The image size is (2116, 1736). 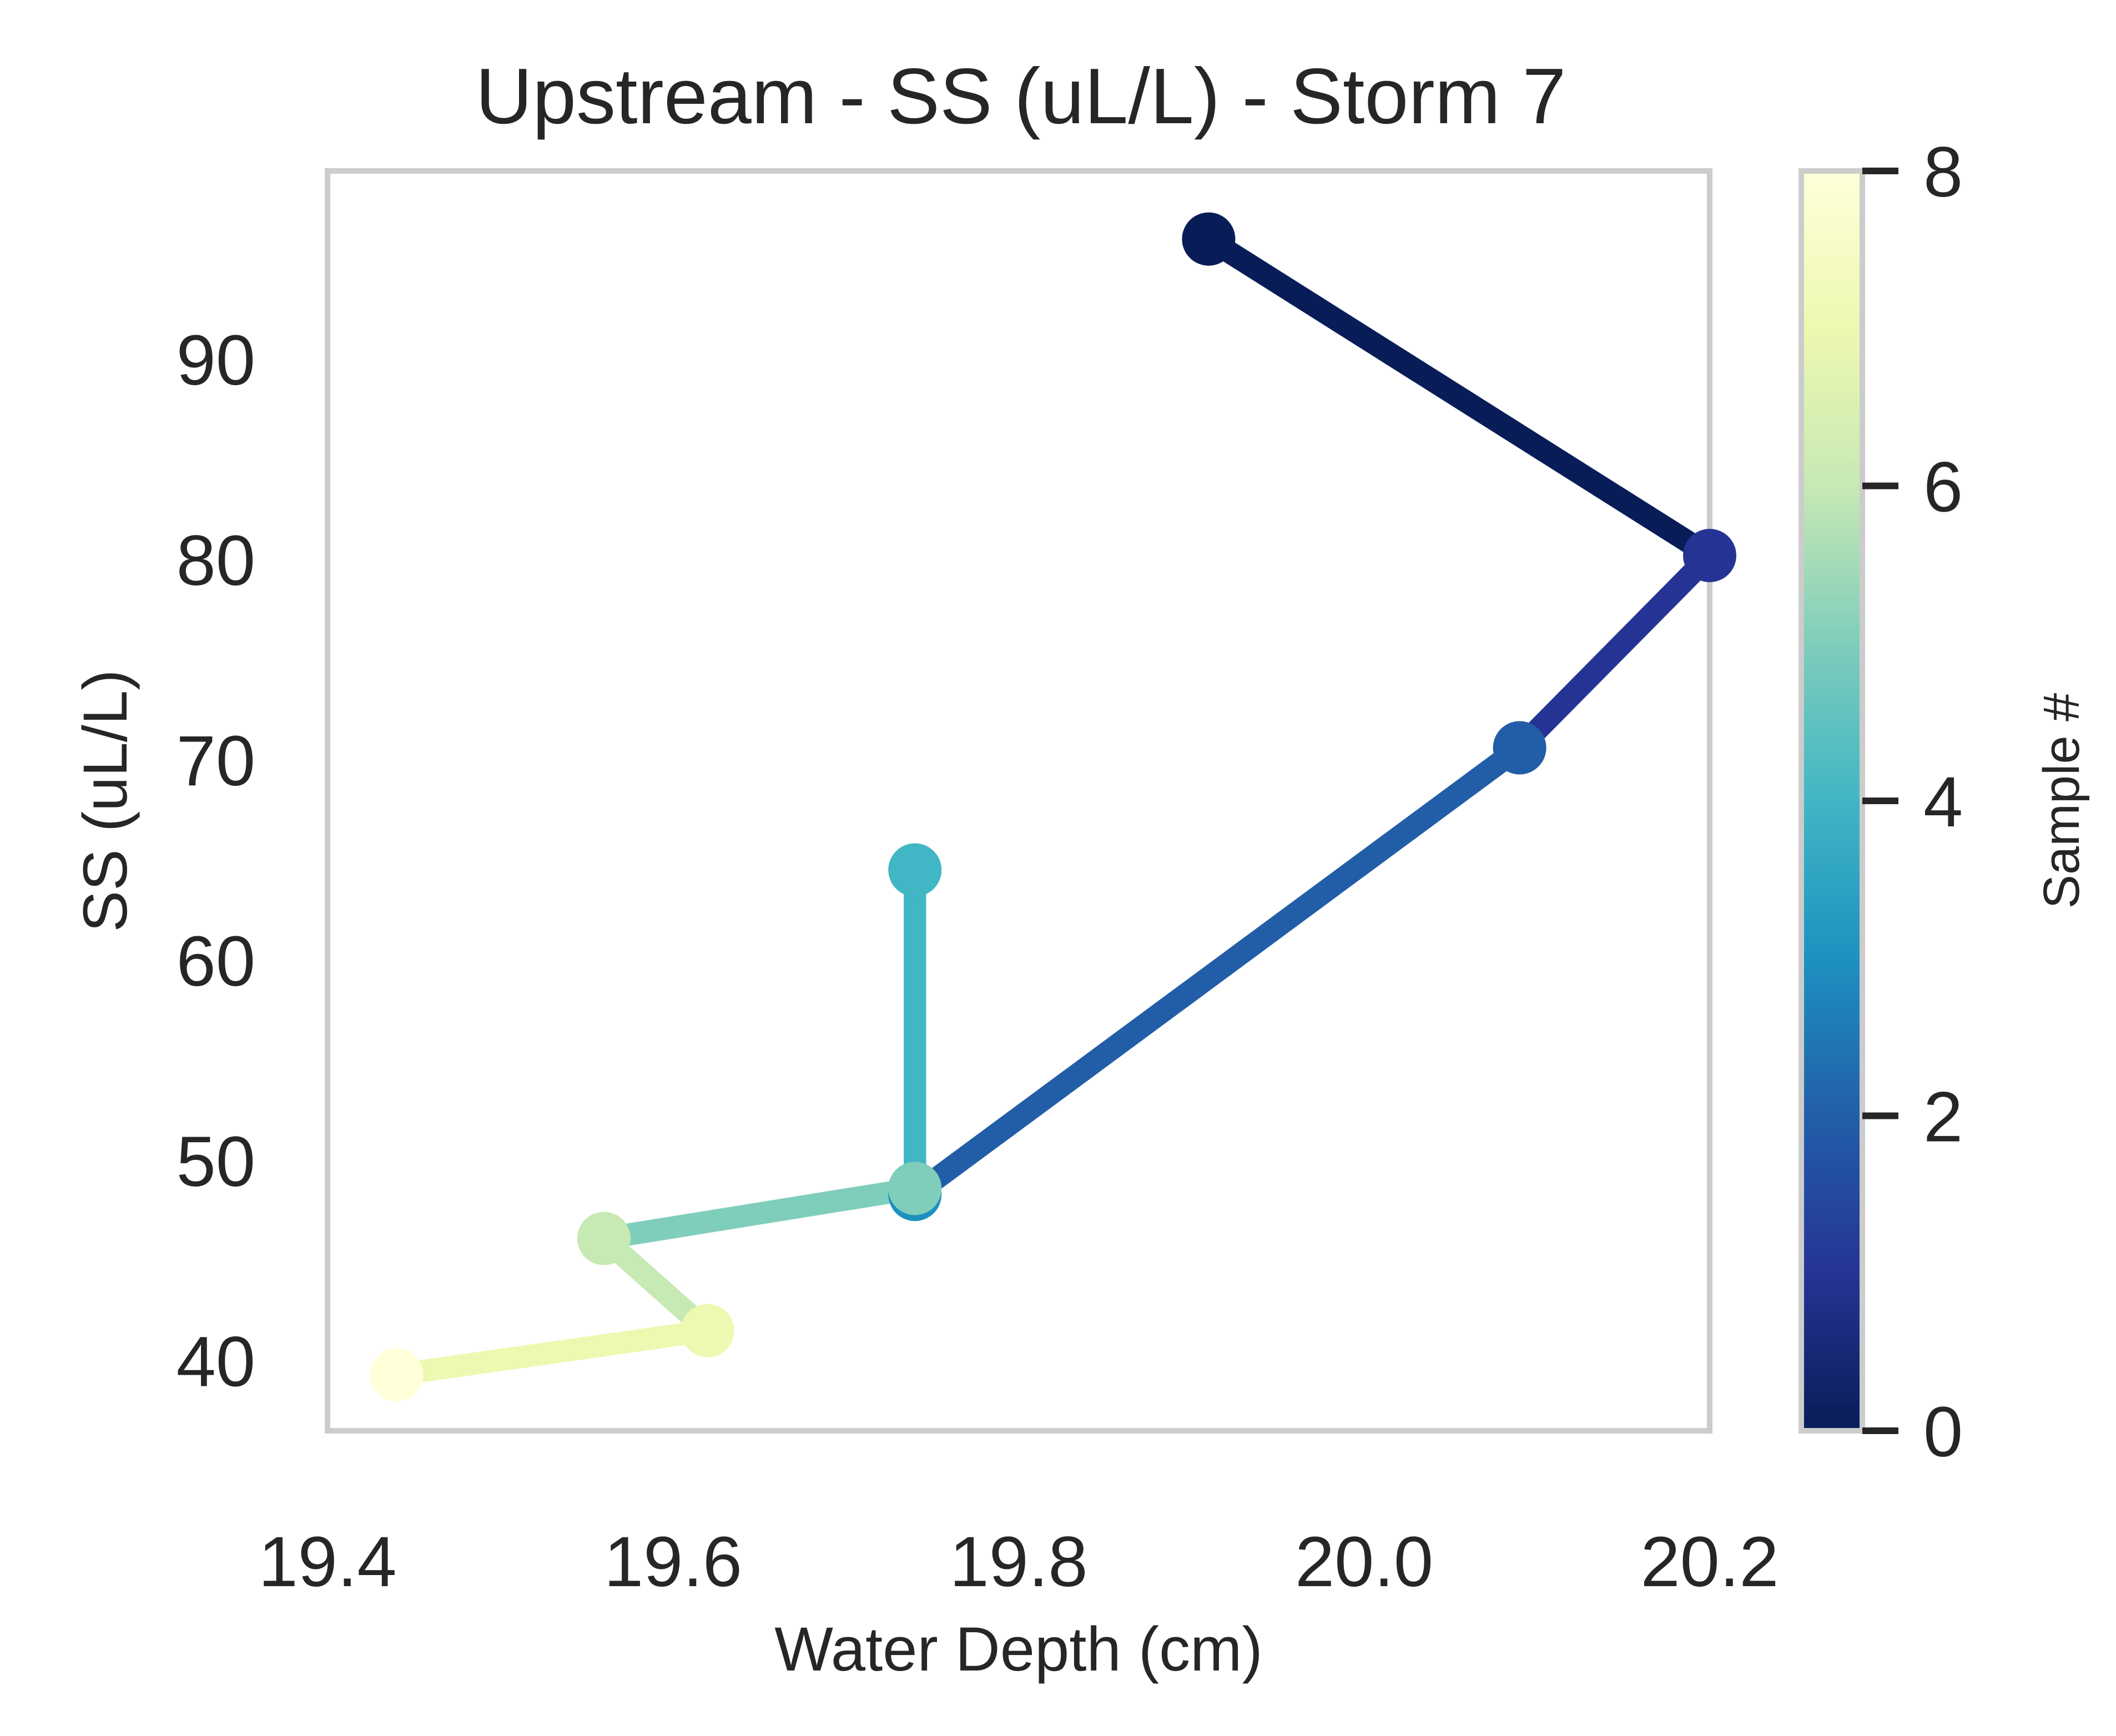 What do you see at coordinates (1943, 802) in the screenshot?
I see `colorbar-tick-label: 4` at bounding box center [1943, 802].